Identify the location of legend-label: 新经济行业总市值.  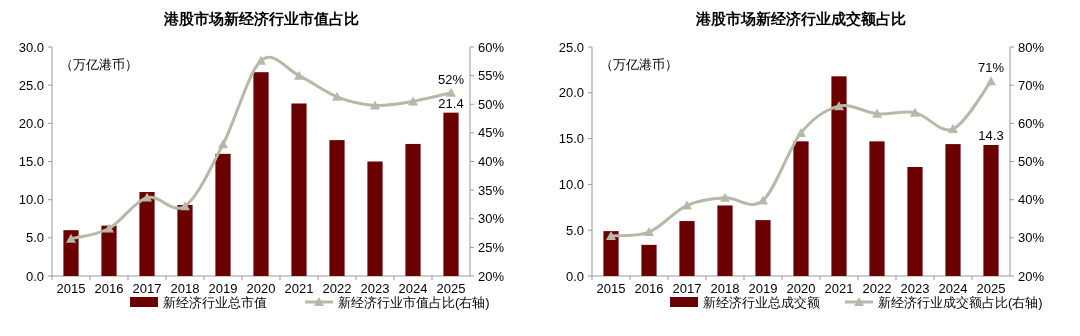
(215, 302).